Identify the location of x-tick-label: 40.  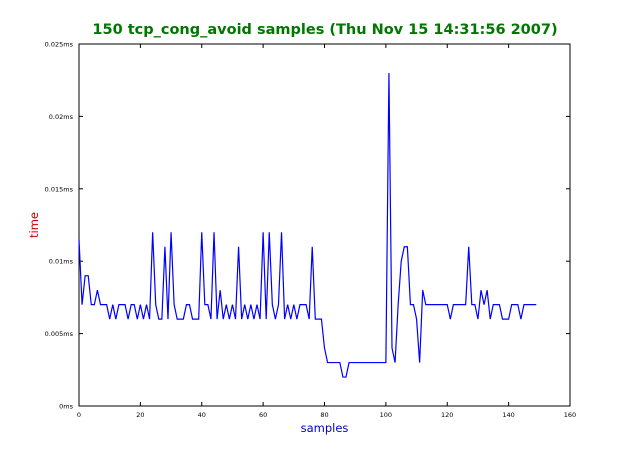
(202, 415).